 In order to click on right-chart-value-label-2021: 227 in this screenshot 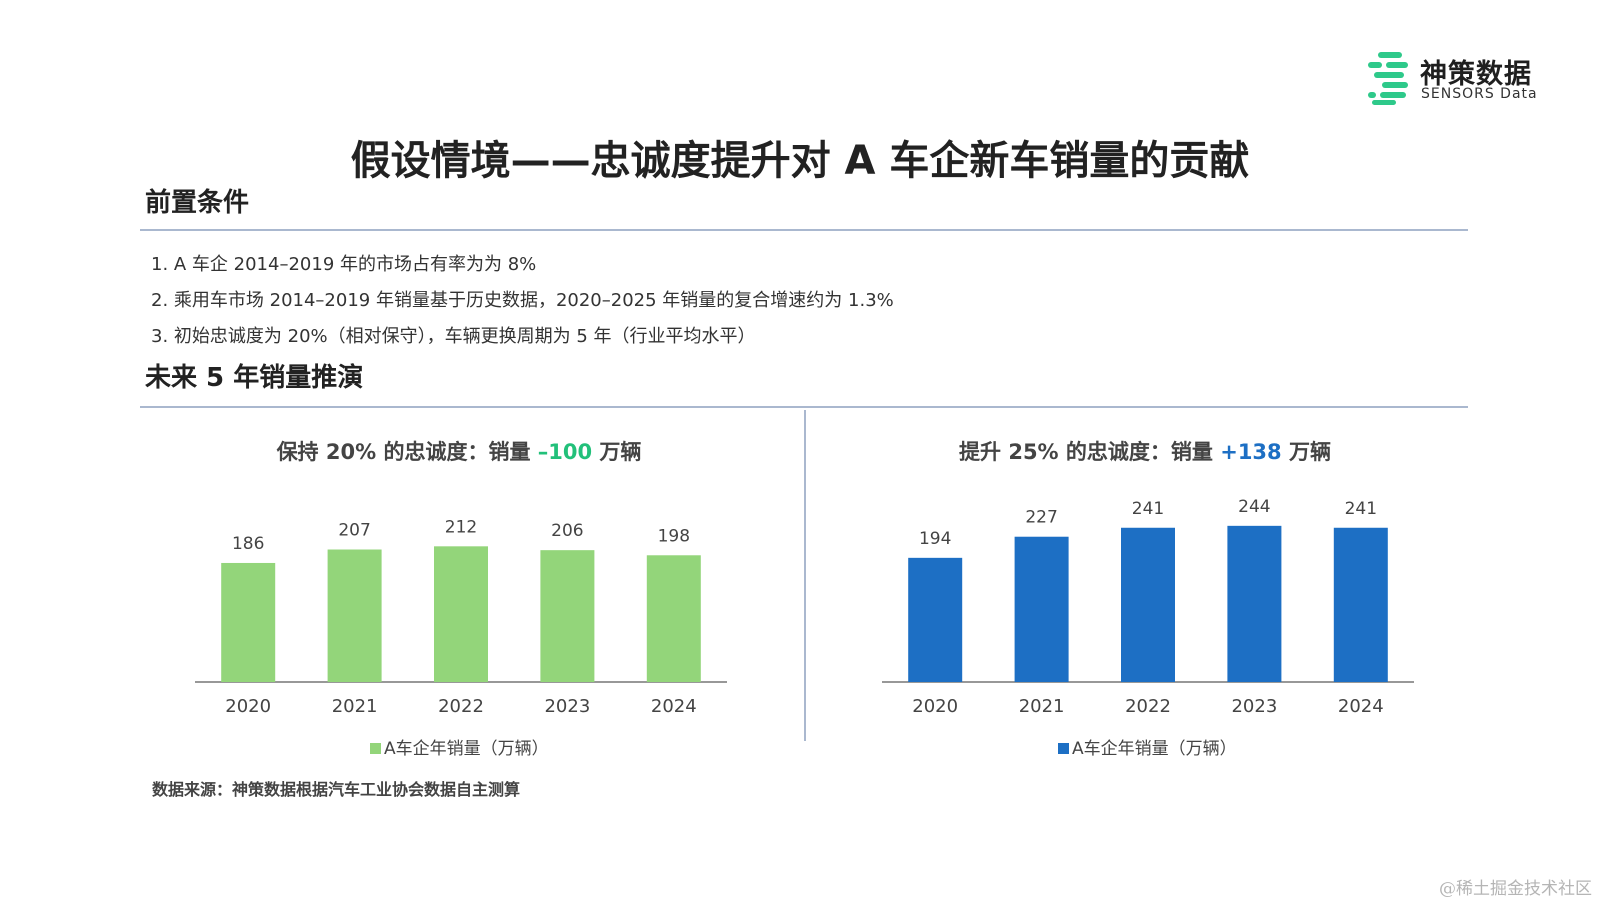, I will do `click(1041, 518)`.